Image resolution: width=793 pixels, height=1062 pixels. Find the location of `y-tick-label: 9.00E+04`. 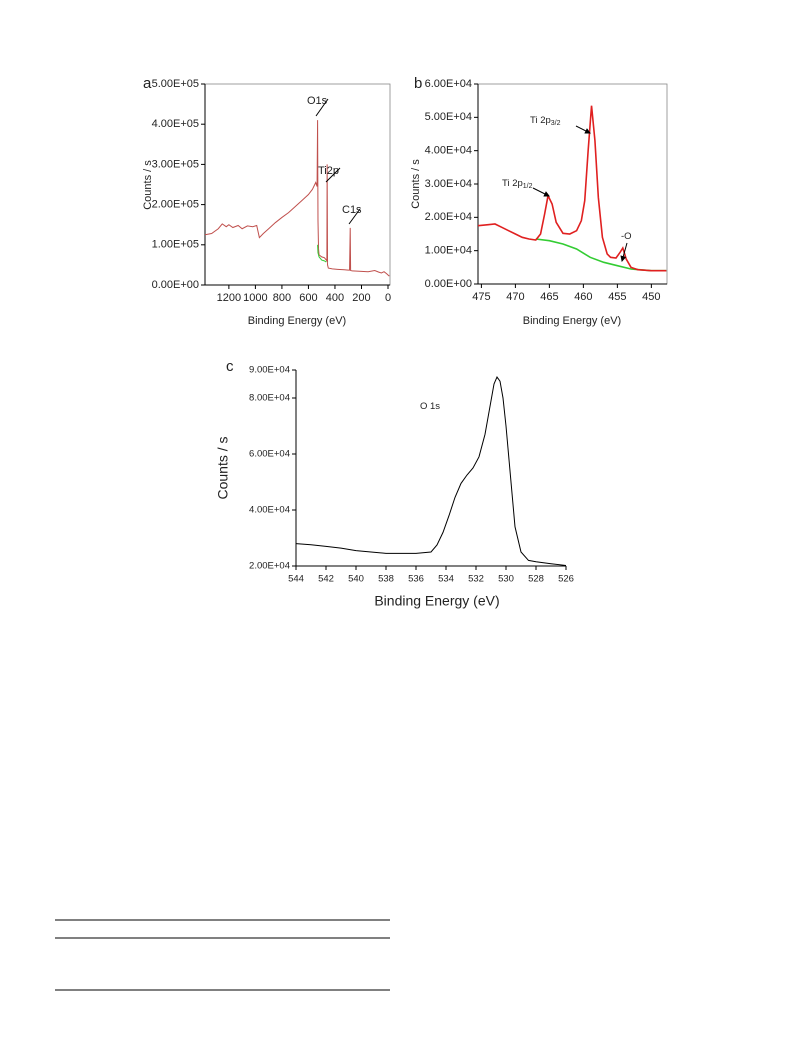

y-tick-label: 9.00E+04 is located at coordinates (269, 370).